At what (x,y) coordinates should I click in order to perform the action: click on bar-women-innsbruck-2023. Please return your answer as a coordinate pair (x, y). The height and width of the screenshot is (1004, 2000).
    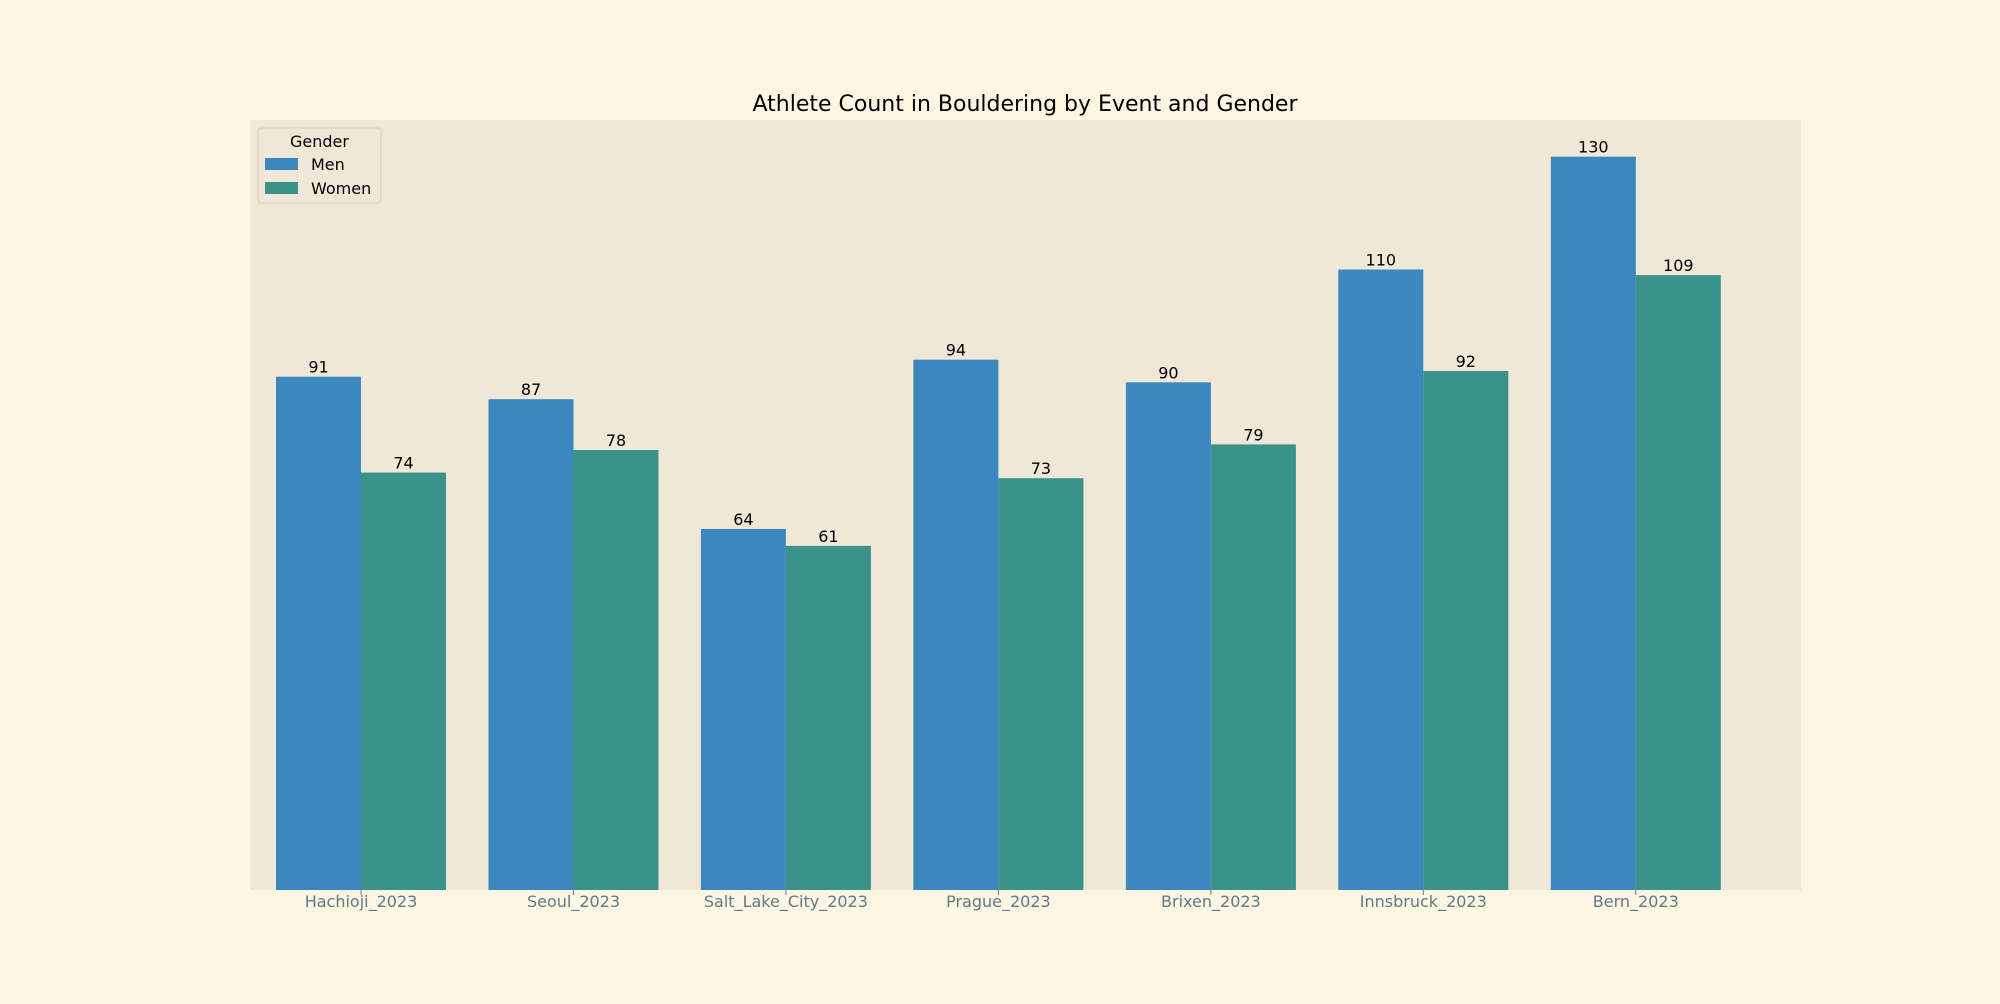
    Looking at the image, I should click on (1466, 630).